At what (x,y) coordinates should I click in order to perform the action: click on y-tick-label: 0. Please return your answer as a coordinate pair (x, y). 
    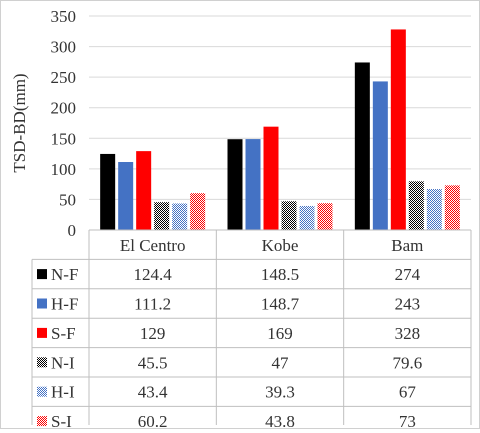
    Looking at the image, I should click on (72, 230).